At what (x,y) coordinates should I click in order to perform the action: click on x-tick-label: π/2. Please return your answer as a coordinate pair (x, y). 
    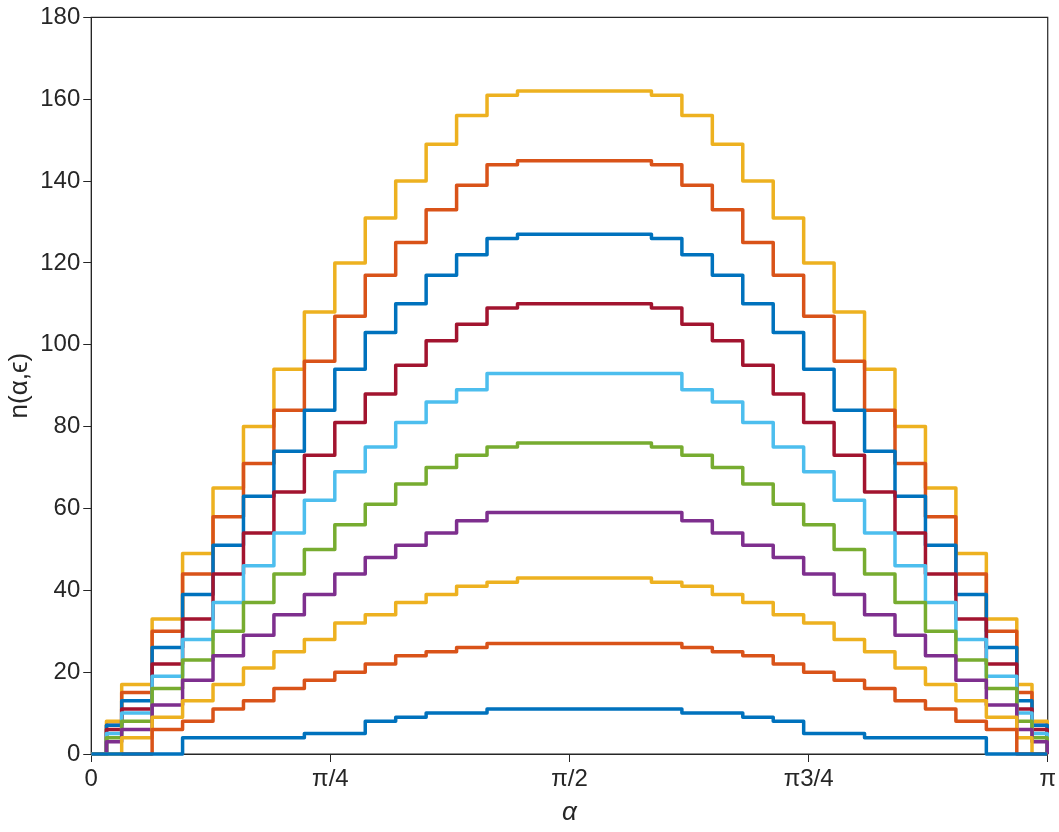
    Looking at the image, I should click on (569, 778).